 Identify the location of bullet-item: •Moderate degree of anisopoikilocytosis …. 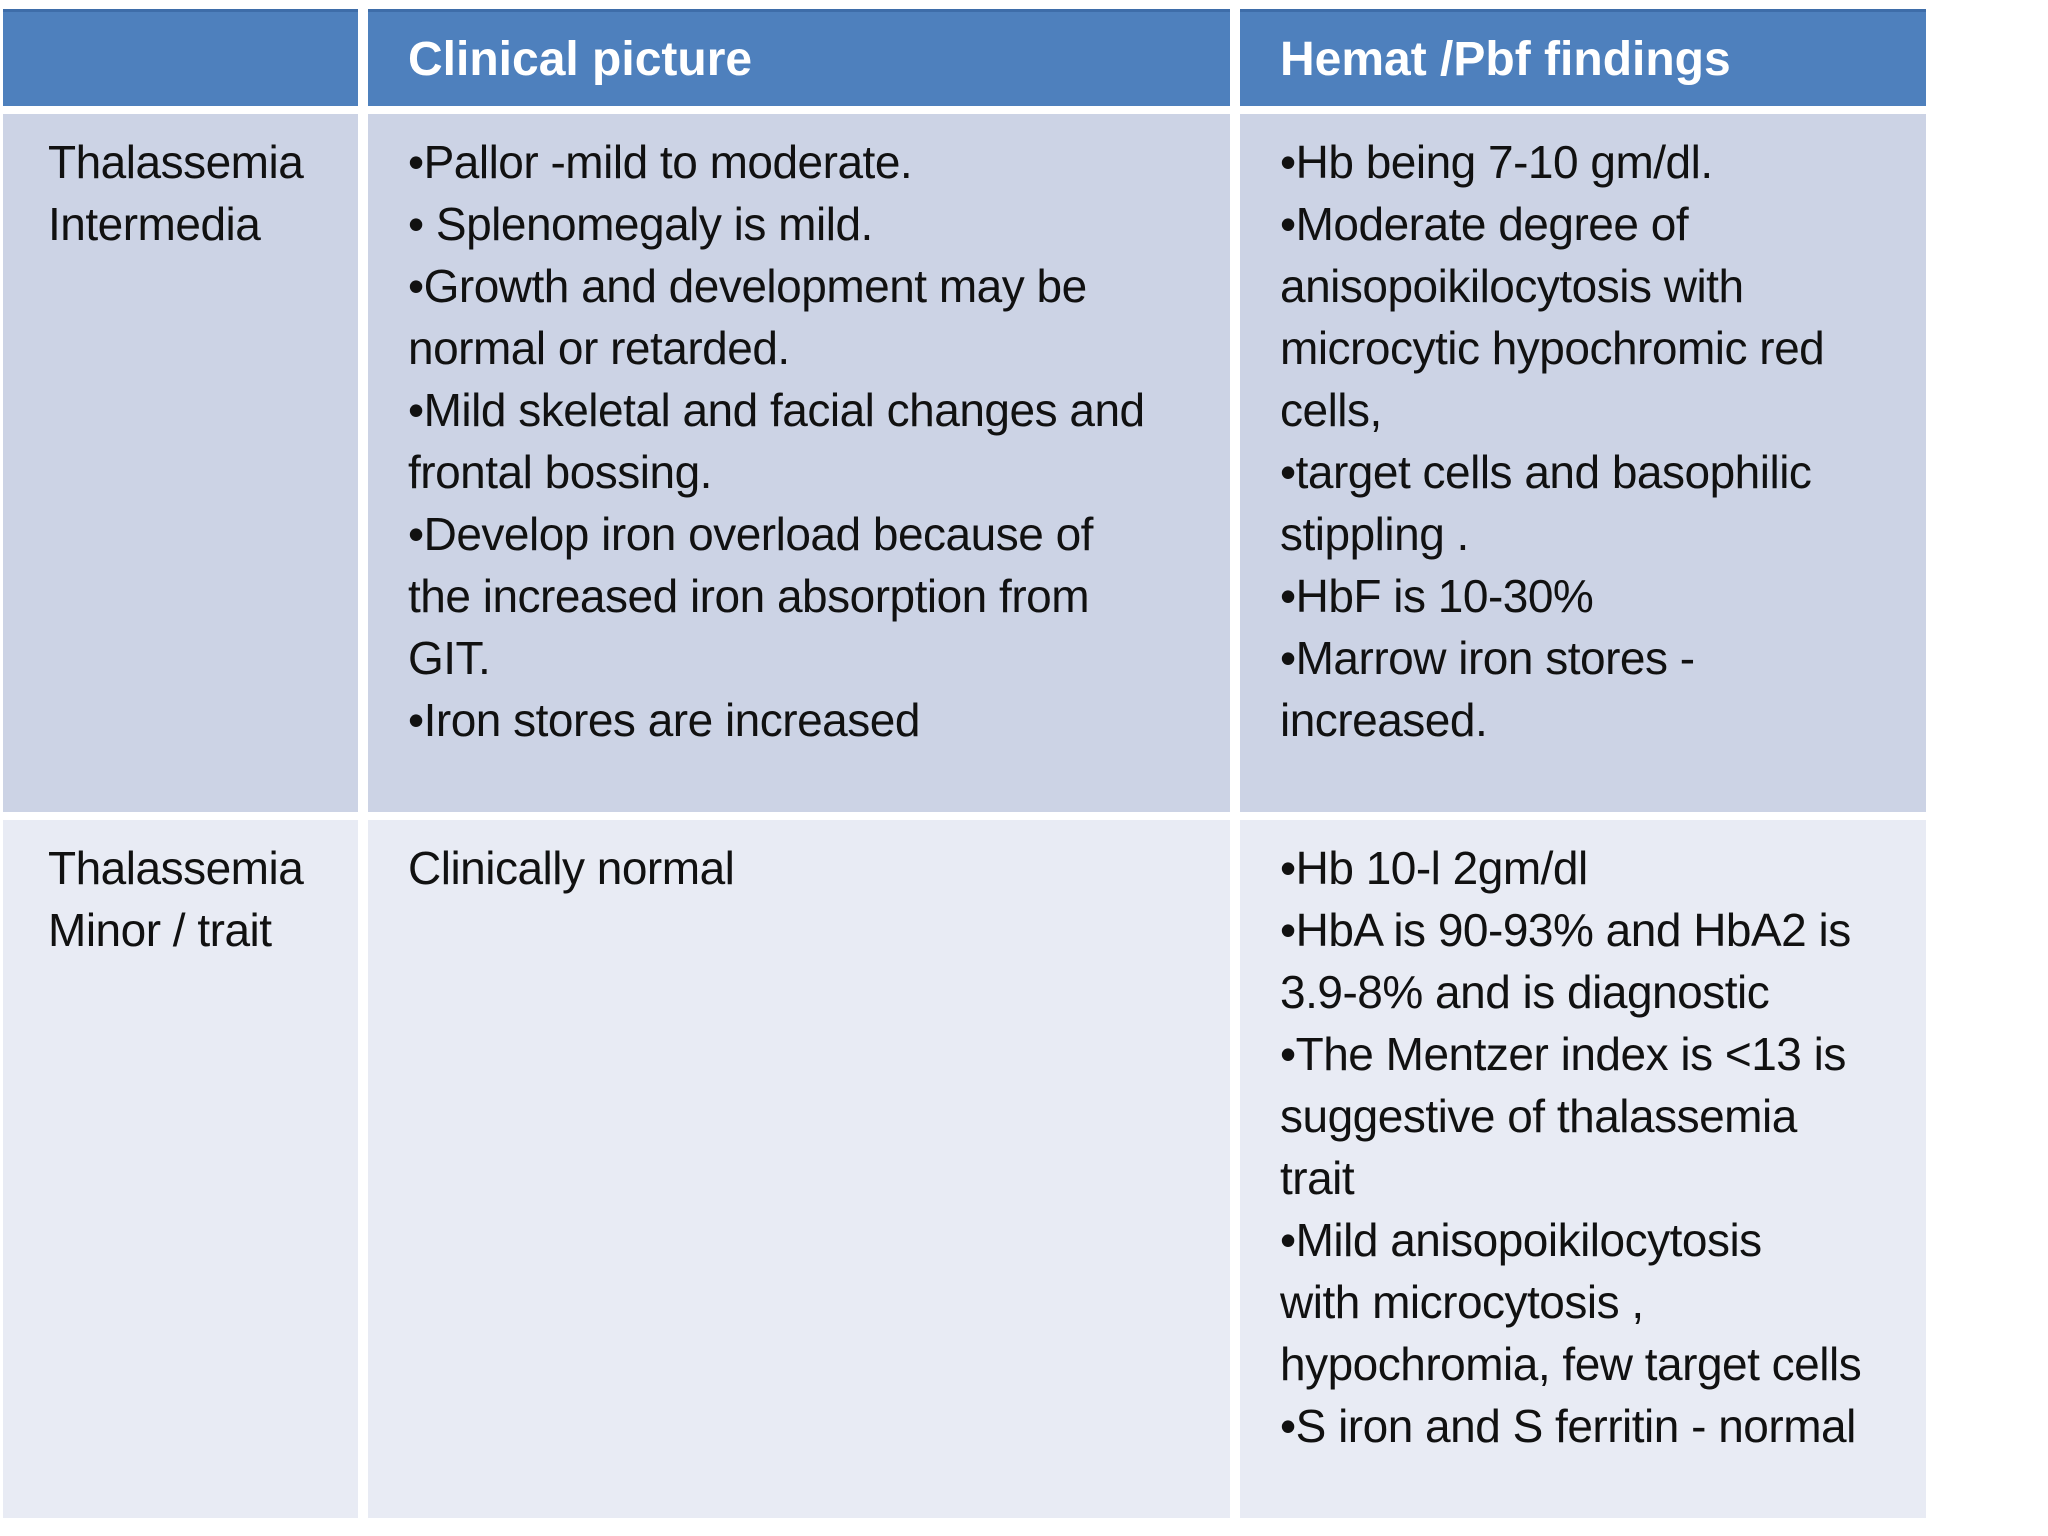
(1552, 317).